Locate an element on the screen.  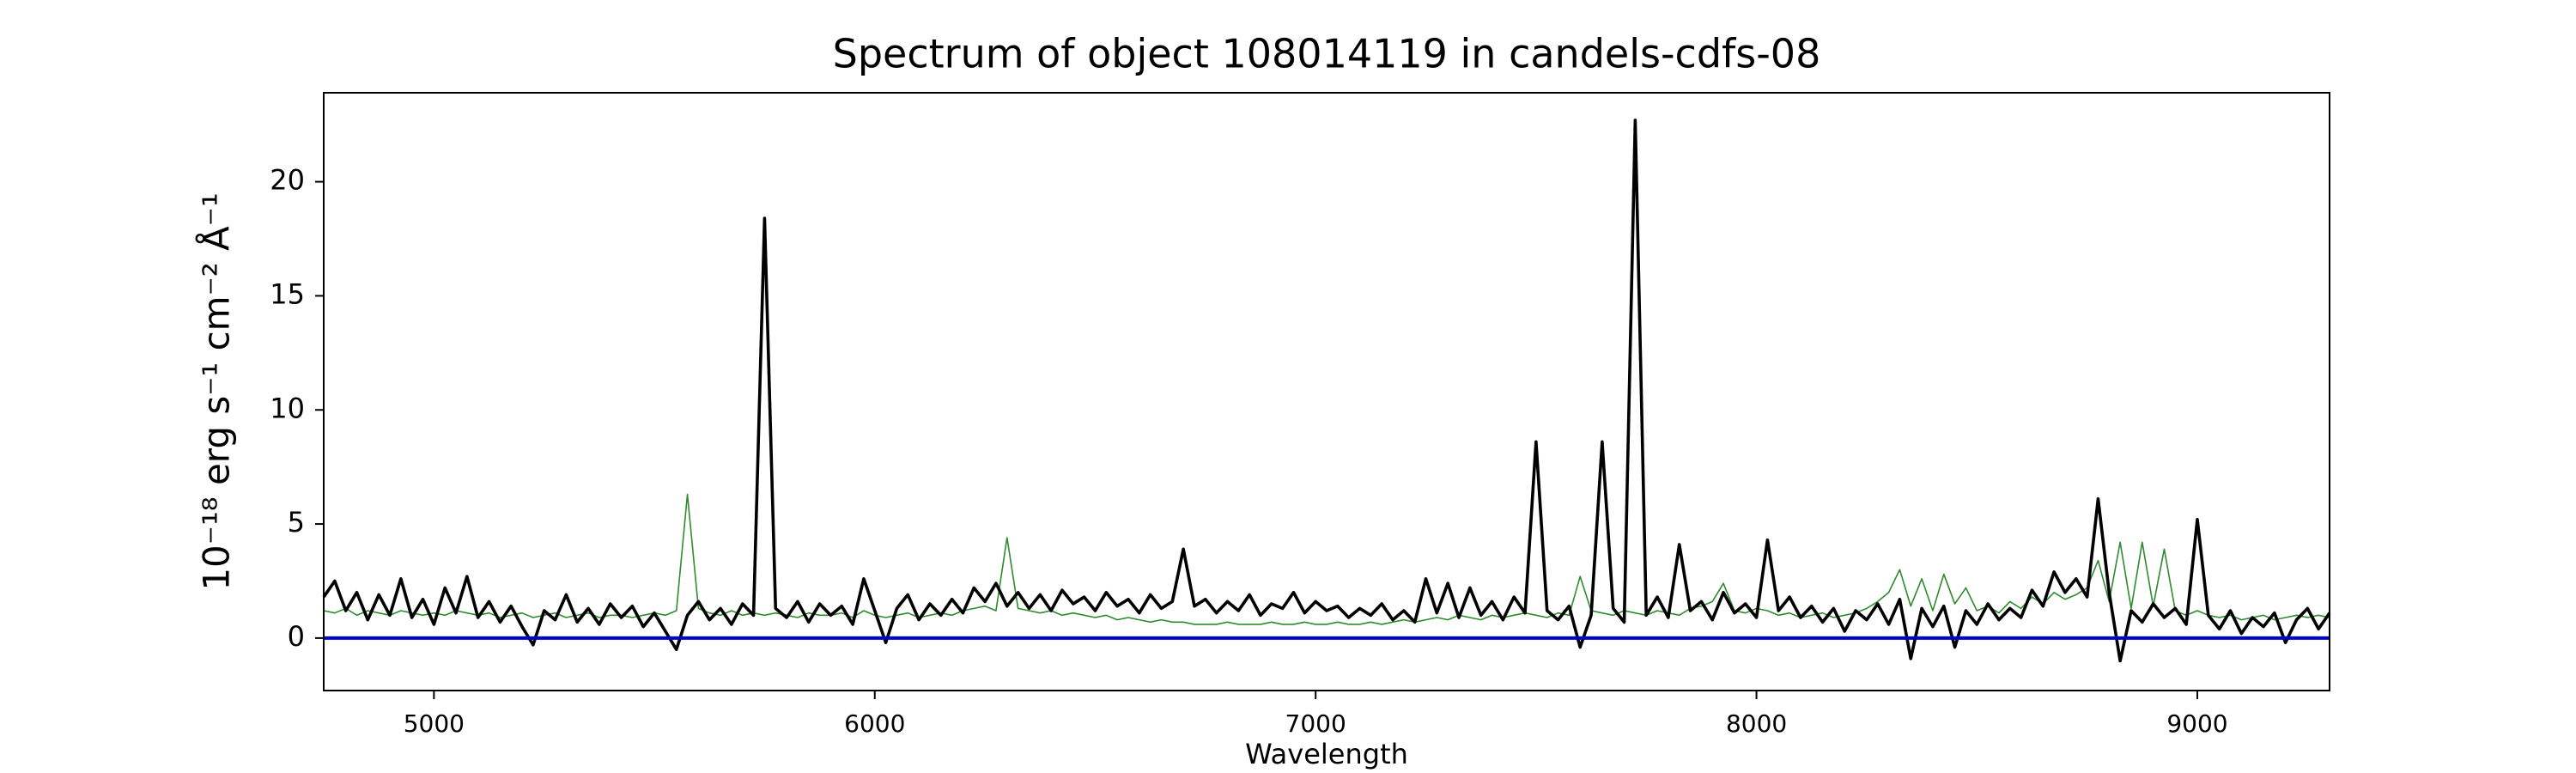
y-axis-label: 10⁻¹⁸ erg s⁻¹ cm⁻² Å⁻¹ is located at coordinates (217, 391).